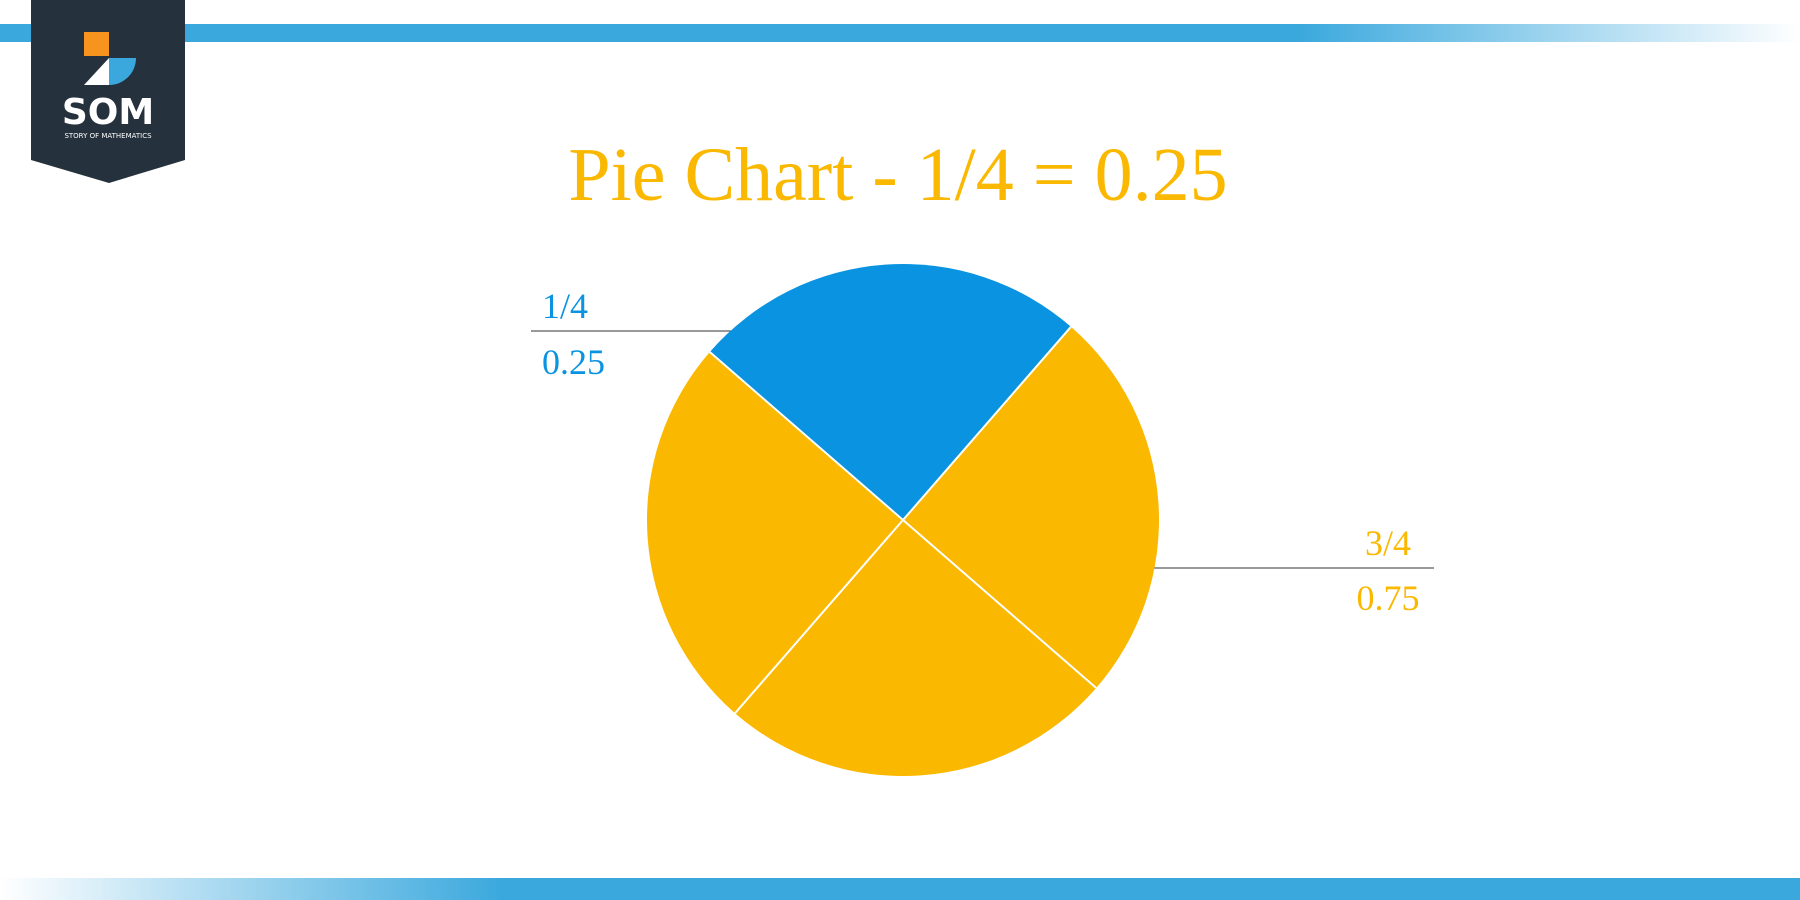 Image resolution: width=1800 pixels, height=900 pixels. What do you see at coordinates (897, 175) in the screenshot?
I see `chart-title: Pie Chart - 1/4 = 0.25` at bounding box center [897, 175].